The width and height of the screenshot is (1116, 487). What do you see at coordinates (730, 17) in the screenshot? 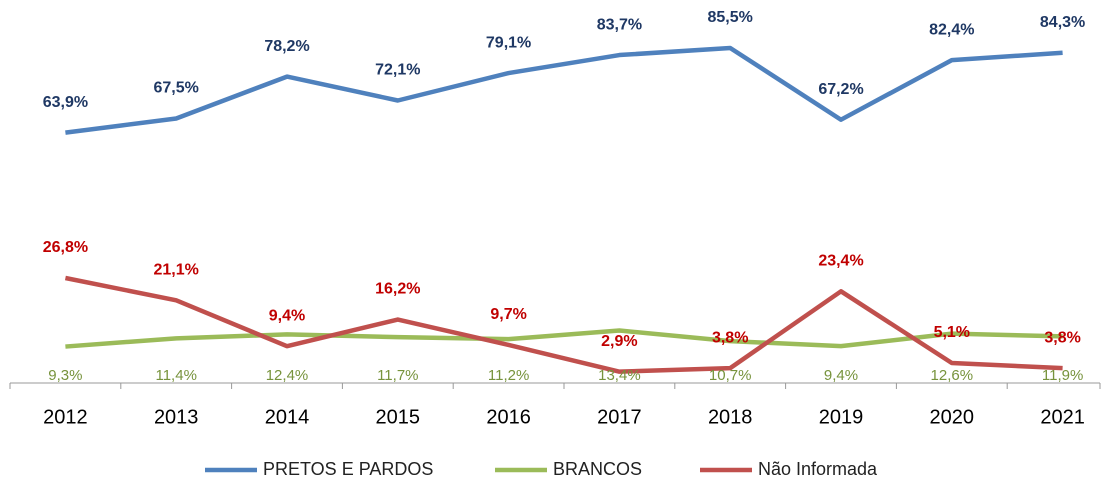
I see `data-label: 85,5%` at bounding box center [730, 17].